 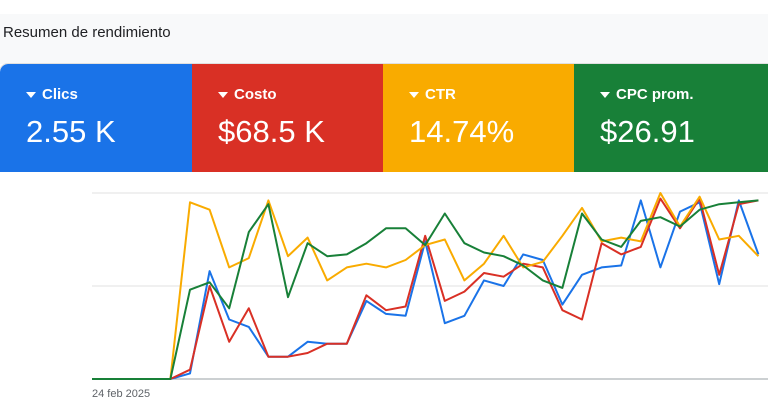 I want to click on metric-label-row: Clics, so click(x=52, y=94).